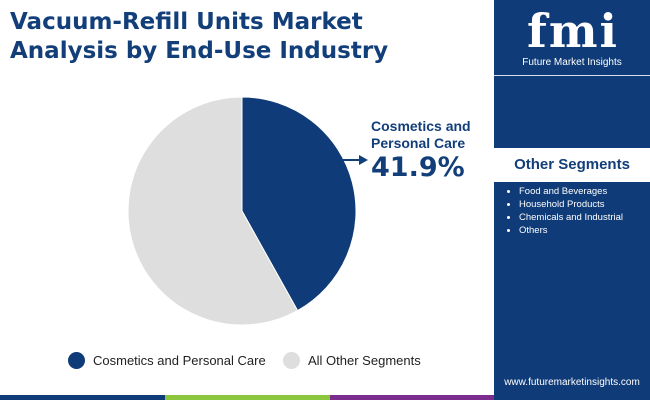 The height and width of the screenshot is (400, 650). Describe the element at coordinates (179, 360) in the screenshot. I see `legend-label-cosmetics: Cosmetics and Personal Care` at that location.